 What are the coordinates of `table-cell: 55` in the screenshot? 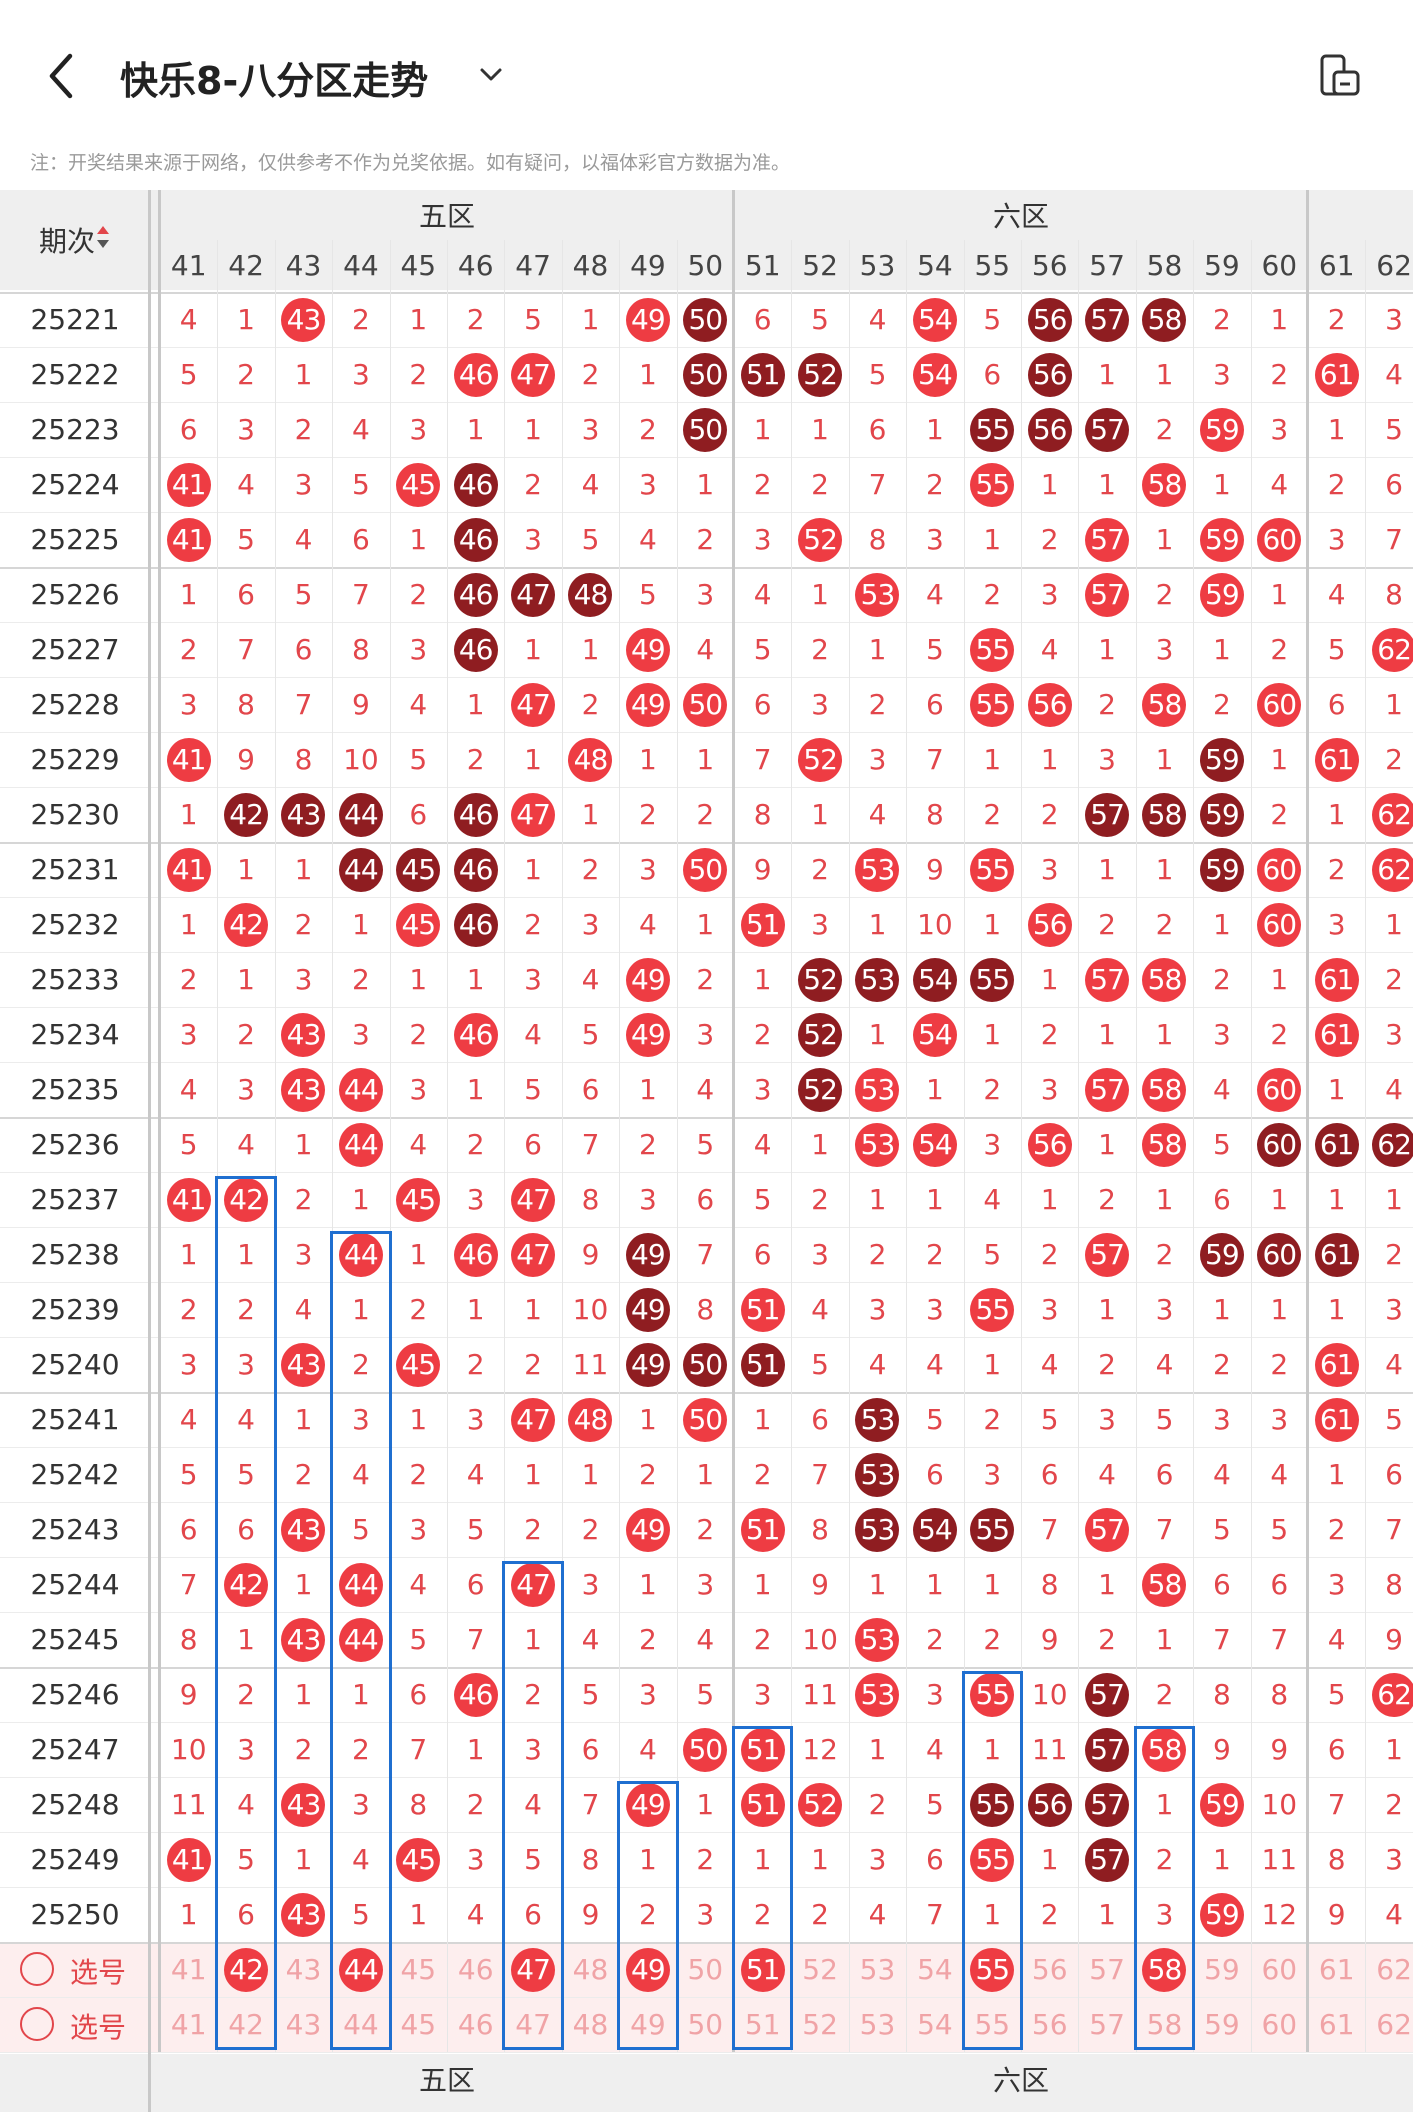 It's located at (992, 1309).